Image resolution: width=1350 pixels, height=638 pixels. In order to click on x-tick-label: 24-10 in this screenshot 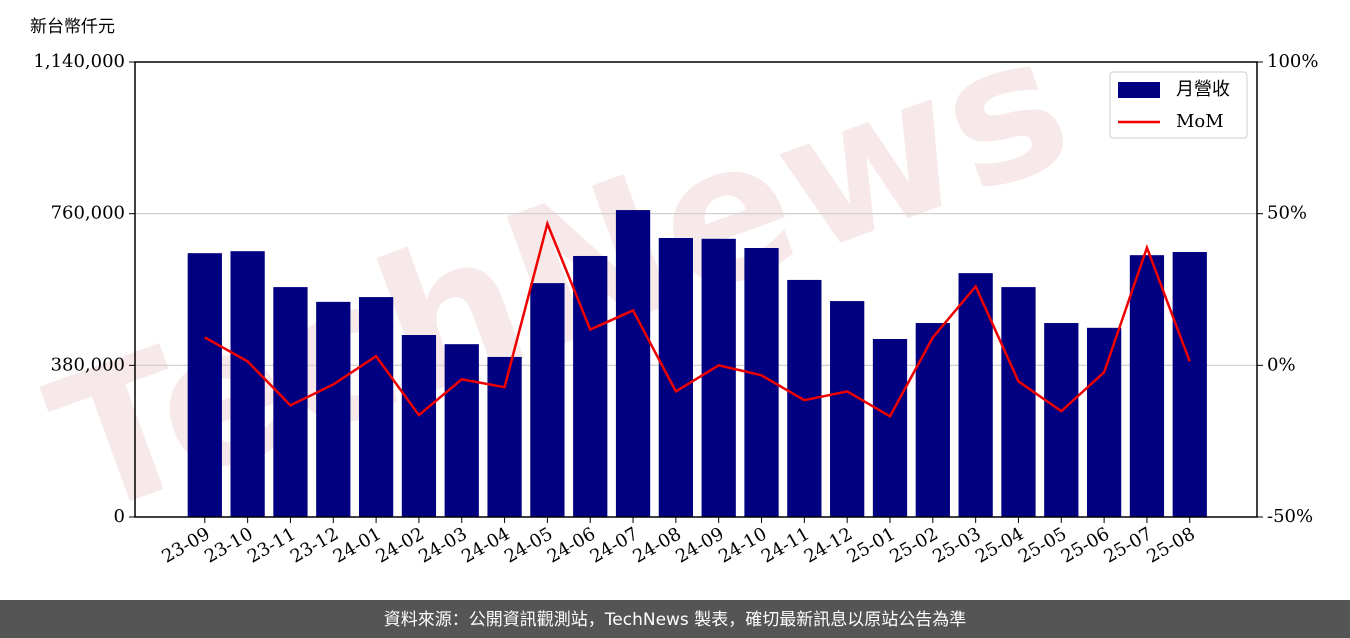, I will do `click(742, 545)`.